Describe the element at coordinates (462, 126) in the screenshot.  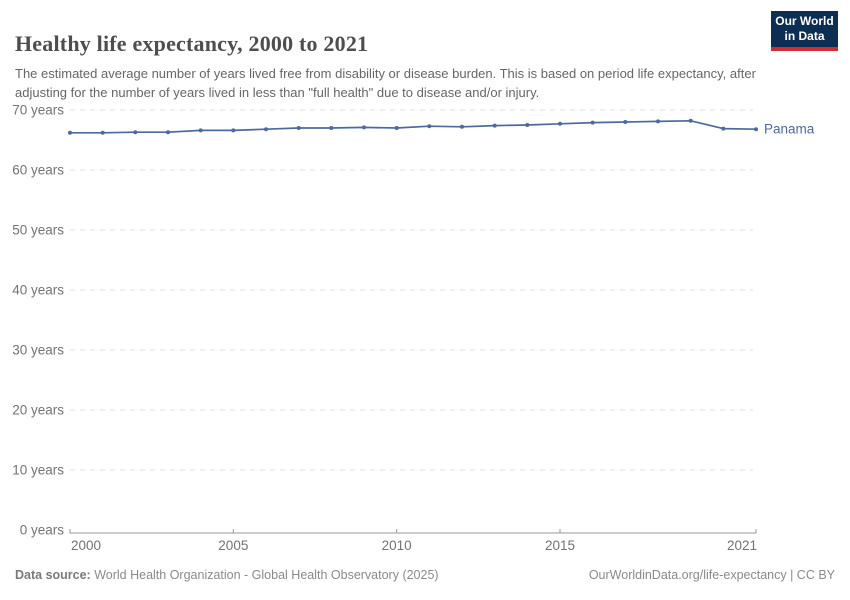
I see `data-point-panama-2012` at that location.